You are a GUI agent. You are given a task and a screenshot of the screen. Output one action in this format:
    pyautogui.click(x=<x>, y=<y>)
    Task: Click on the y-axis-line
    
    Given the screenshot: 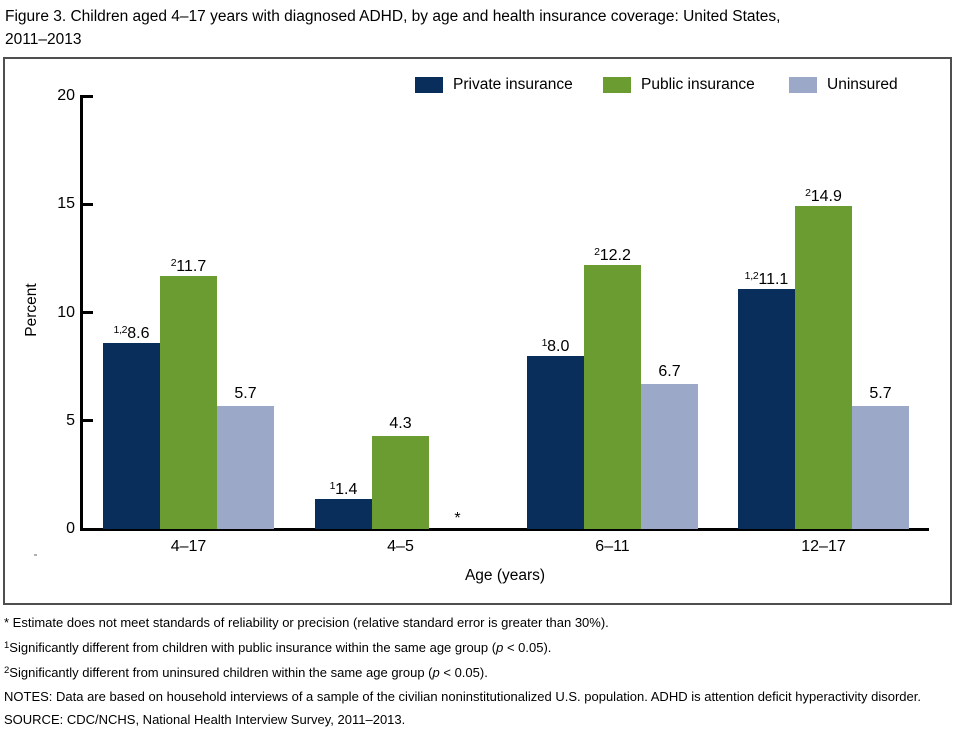 What is the action you would take?
    pyautogui.click(x=81, y=313)
    